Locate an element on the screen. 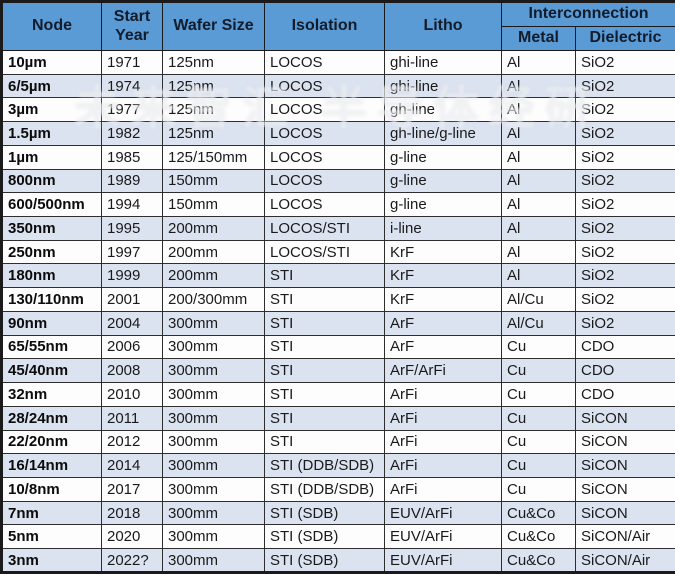 The image size is (675, 574). cell-wafer-size: 200/300mm is located at coordinates (213, 299).